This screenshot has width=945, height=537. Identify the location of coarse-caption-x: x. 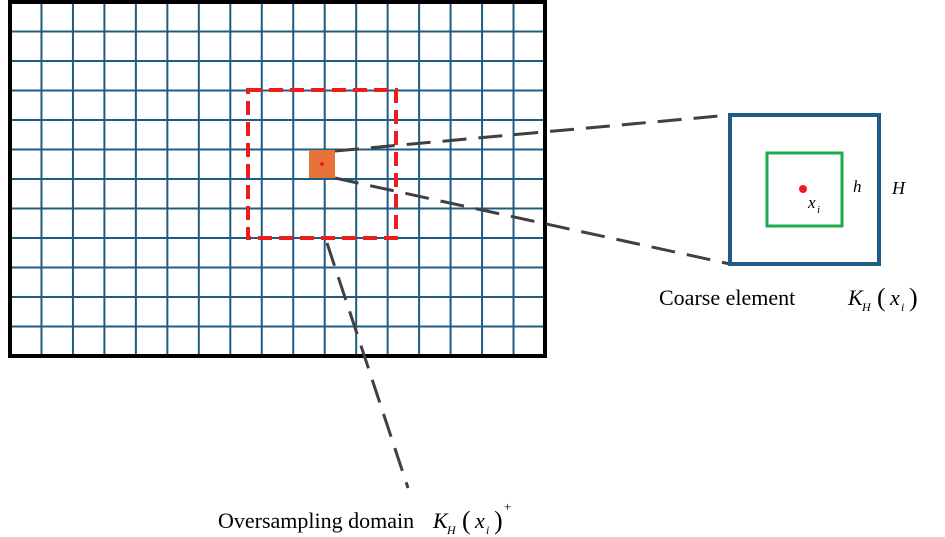
(894, 297).